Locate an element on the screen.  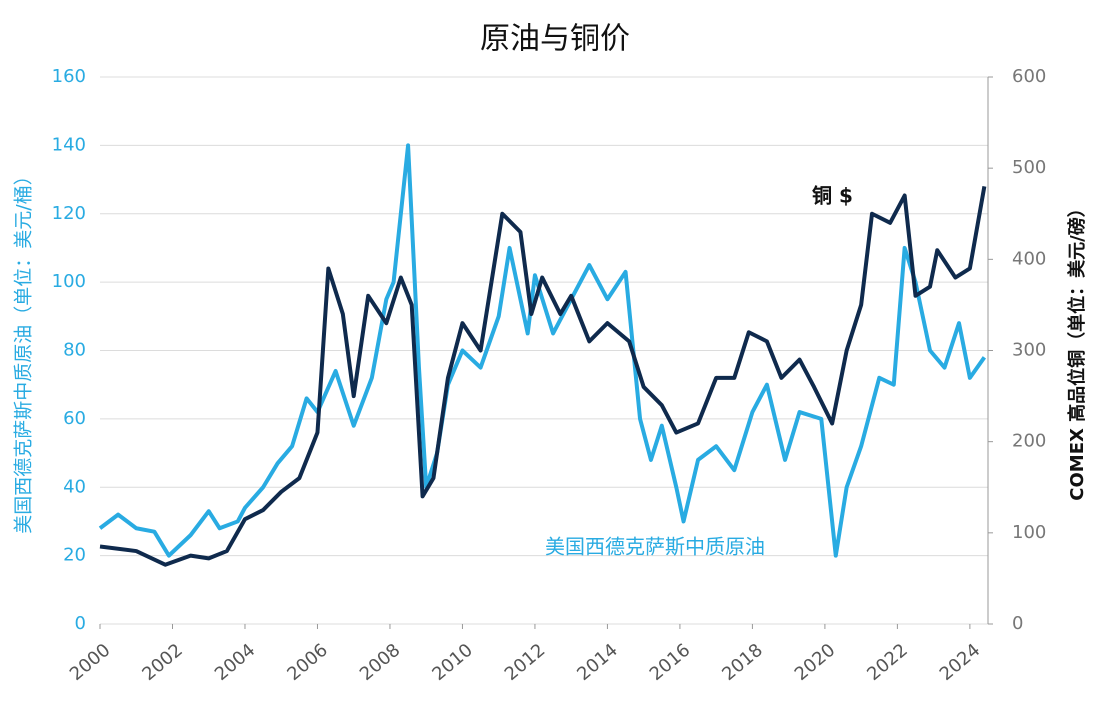
x-tick-label: 2014 is located at coordinates (597, 663).